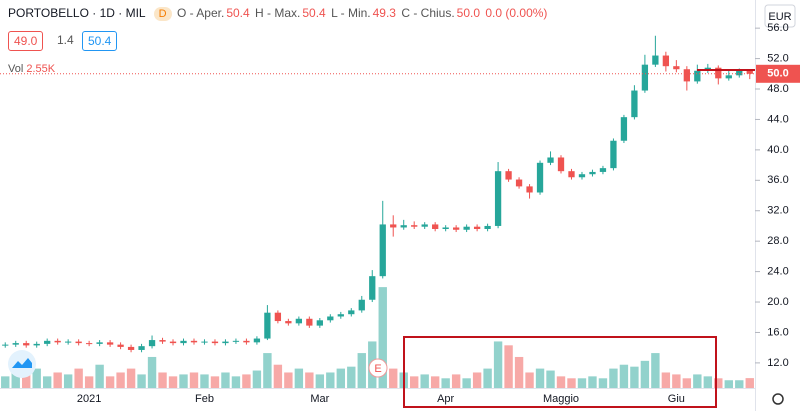 This screenshot has width=800, height=411. What do you see at coordinates (561, 399) in the screenshot?
I see `x-tick-label: Maggio` at bounding box center [561, 399].